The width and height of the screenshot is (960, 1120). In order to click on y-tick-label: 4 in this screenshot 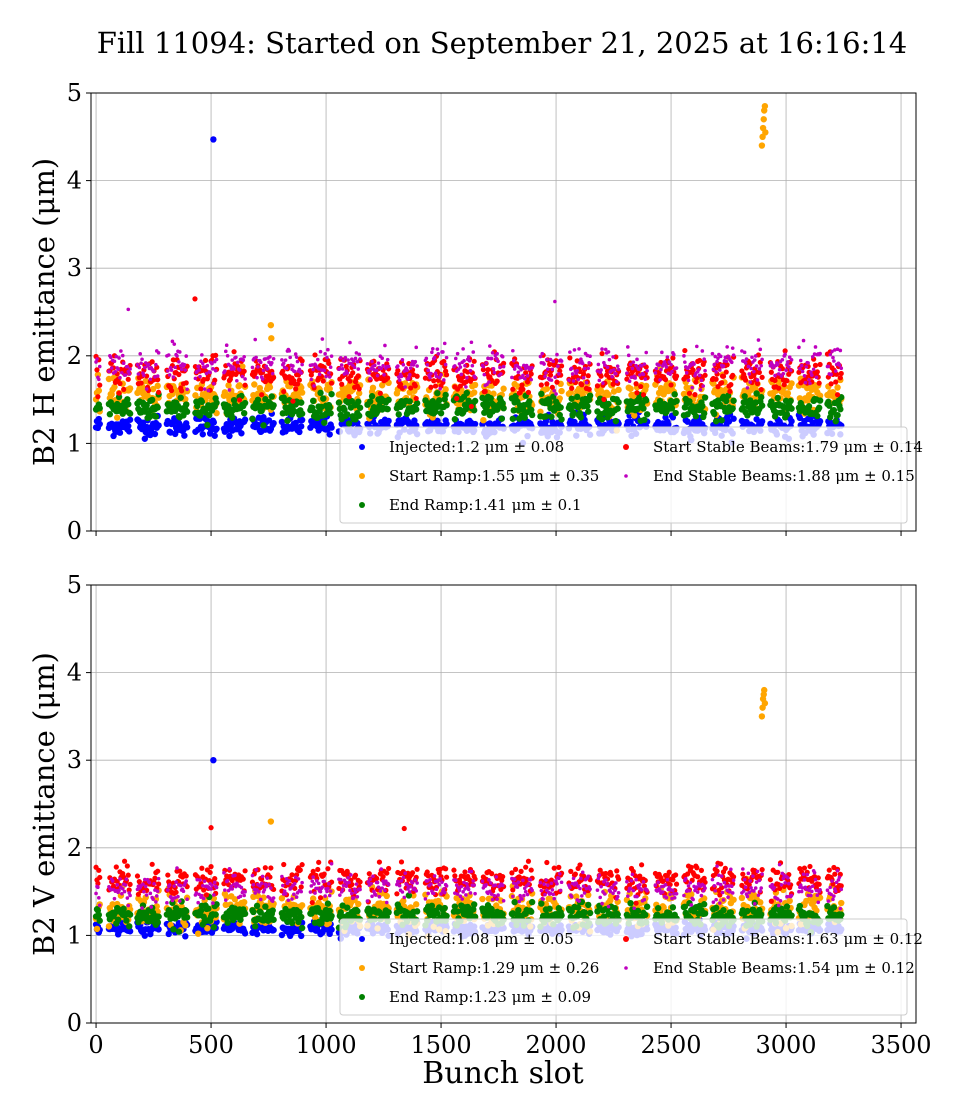, I will do `click(74, 181)`.